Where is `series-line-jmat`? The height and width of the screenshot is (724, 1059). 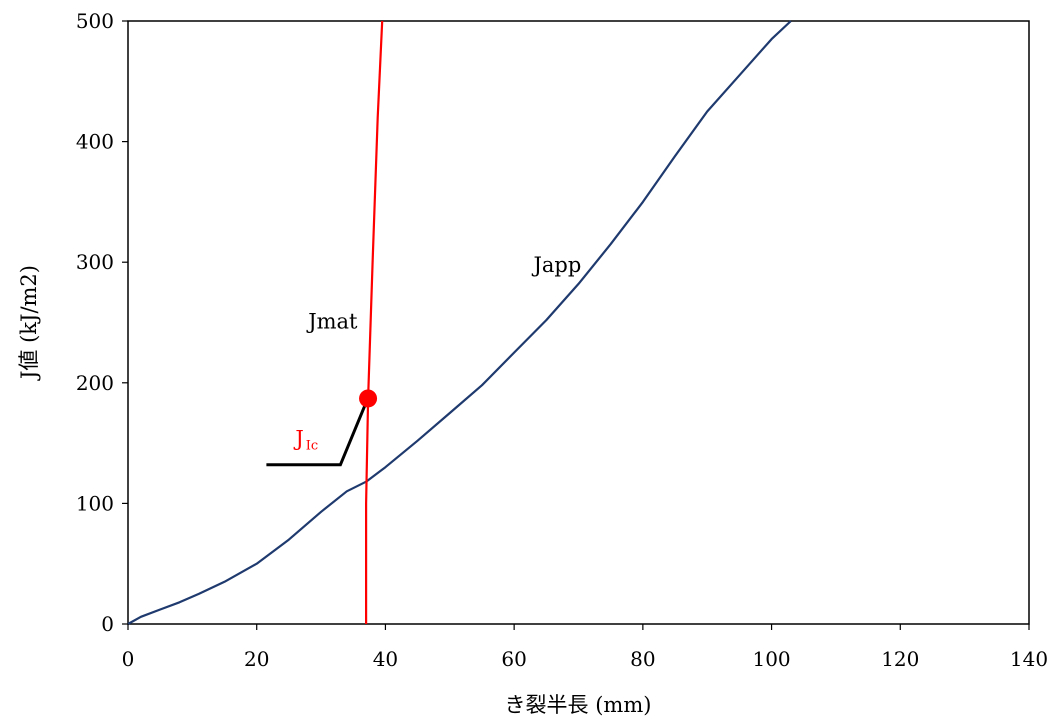
series-line-jmat is located at coordinates (374, 322).